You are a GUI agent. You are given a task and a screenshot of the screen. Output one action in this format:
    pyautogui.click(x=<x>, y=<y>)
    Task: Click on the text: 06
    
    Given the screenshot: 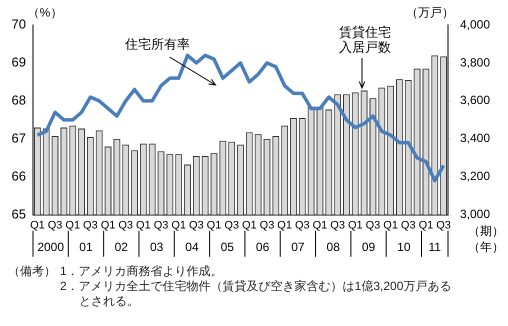 What is the action you would take?
    pyautogui.click(x=263, y=247)
    